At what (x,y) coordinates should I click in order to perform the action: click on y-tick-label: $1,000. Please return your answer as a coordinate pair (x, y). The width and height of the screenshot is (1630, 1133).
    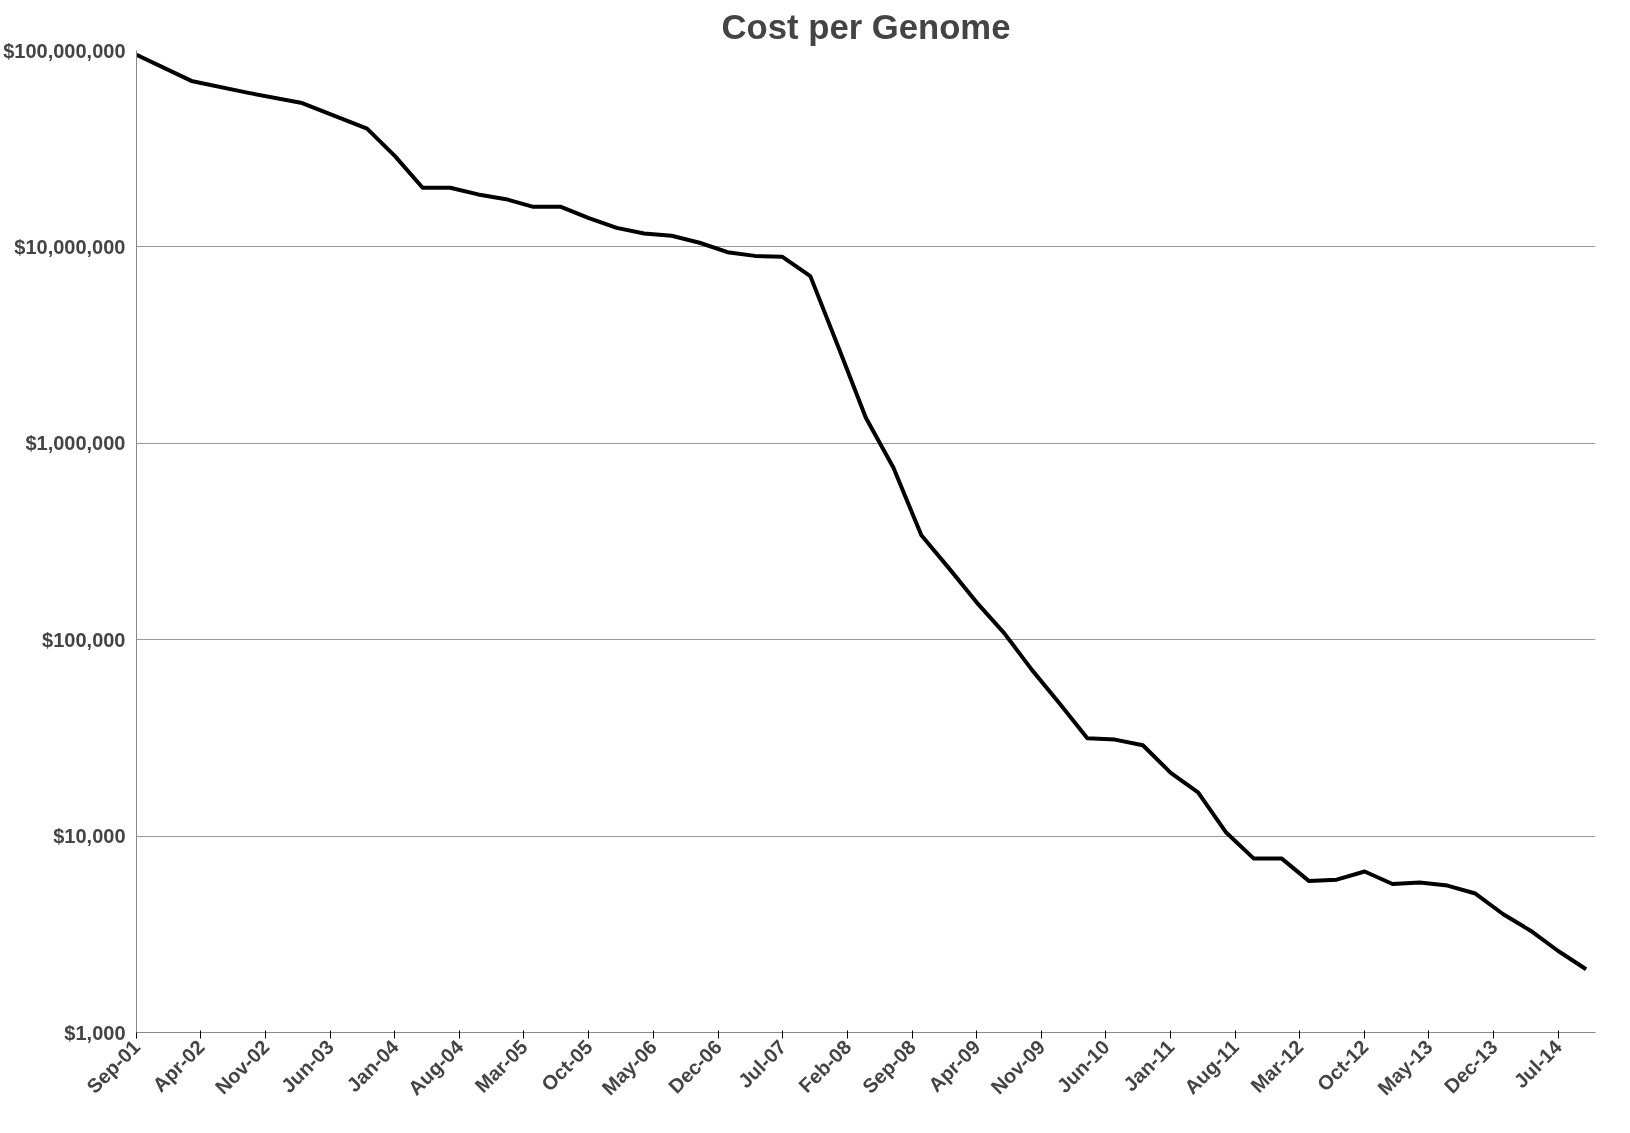
    Looking at the image, I should click on (95, 1032).